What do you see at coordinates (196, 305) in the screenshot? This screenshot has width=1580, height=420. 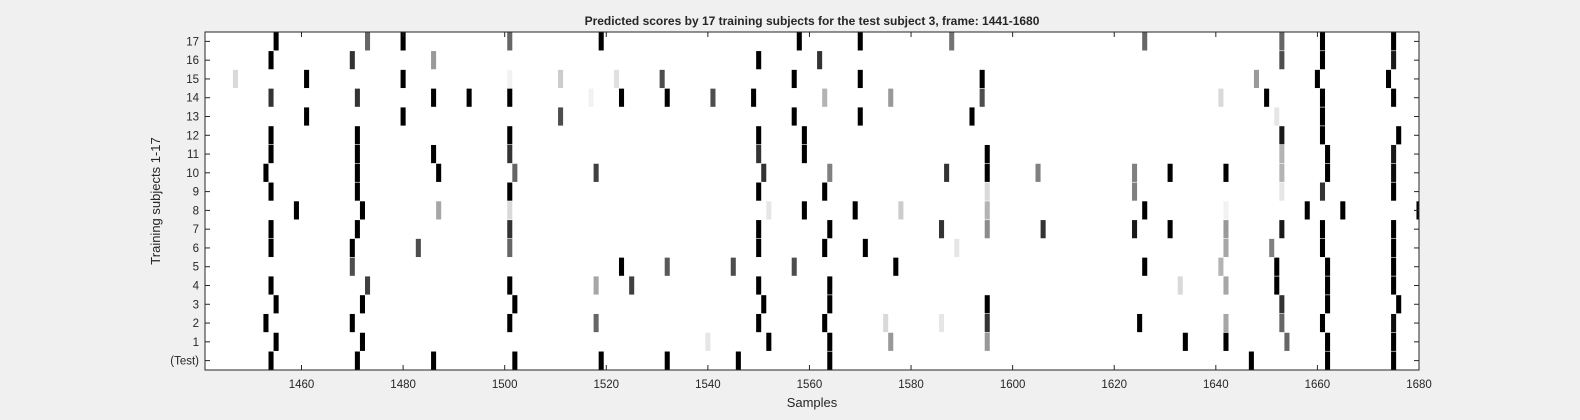 I see `y-tick-label: 3` at bounding box center [196, 305].